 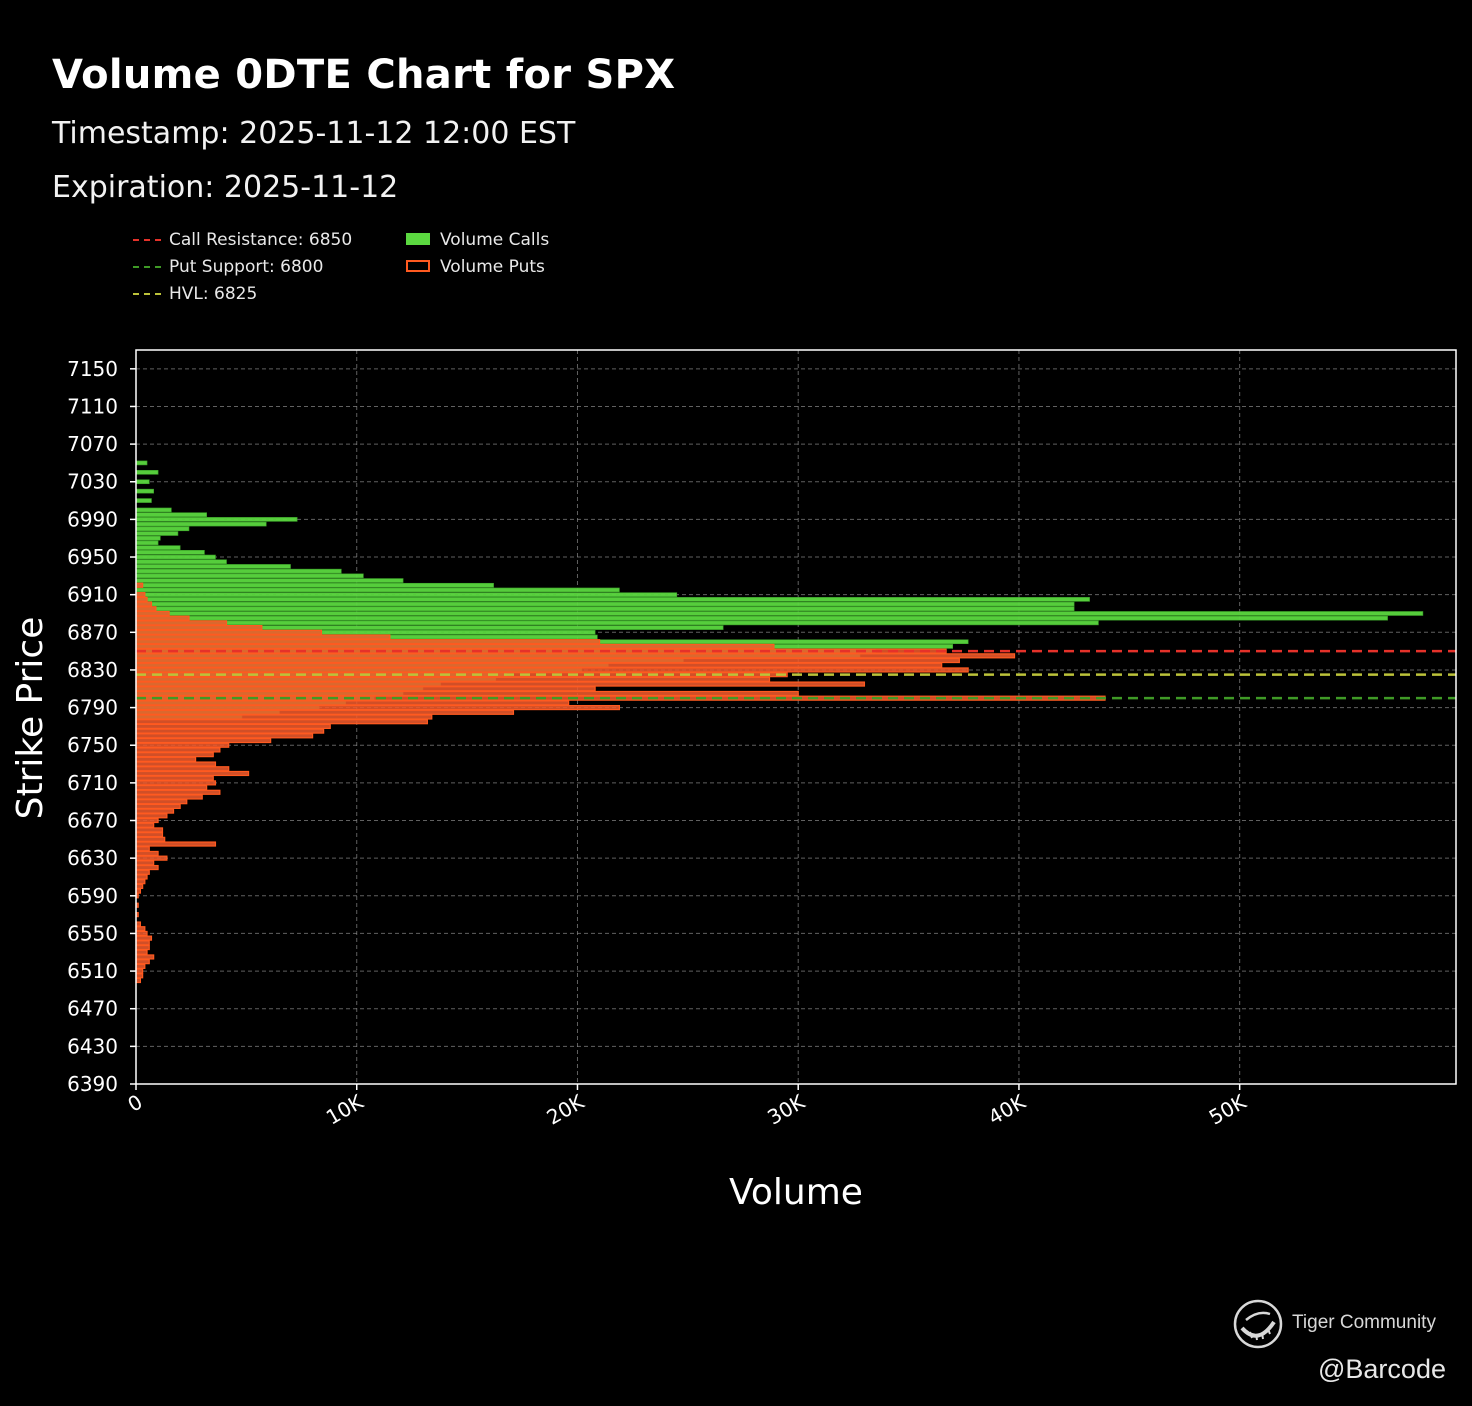 I want to click on chart-title: Volume 0DTE Chart for SPX, so click(x=364, y=75).